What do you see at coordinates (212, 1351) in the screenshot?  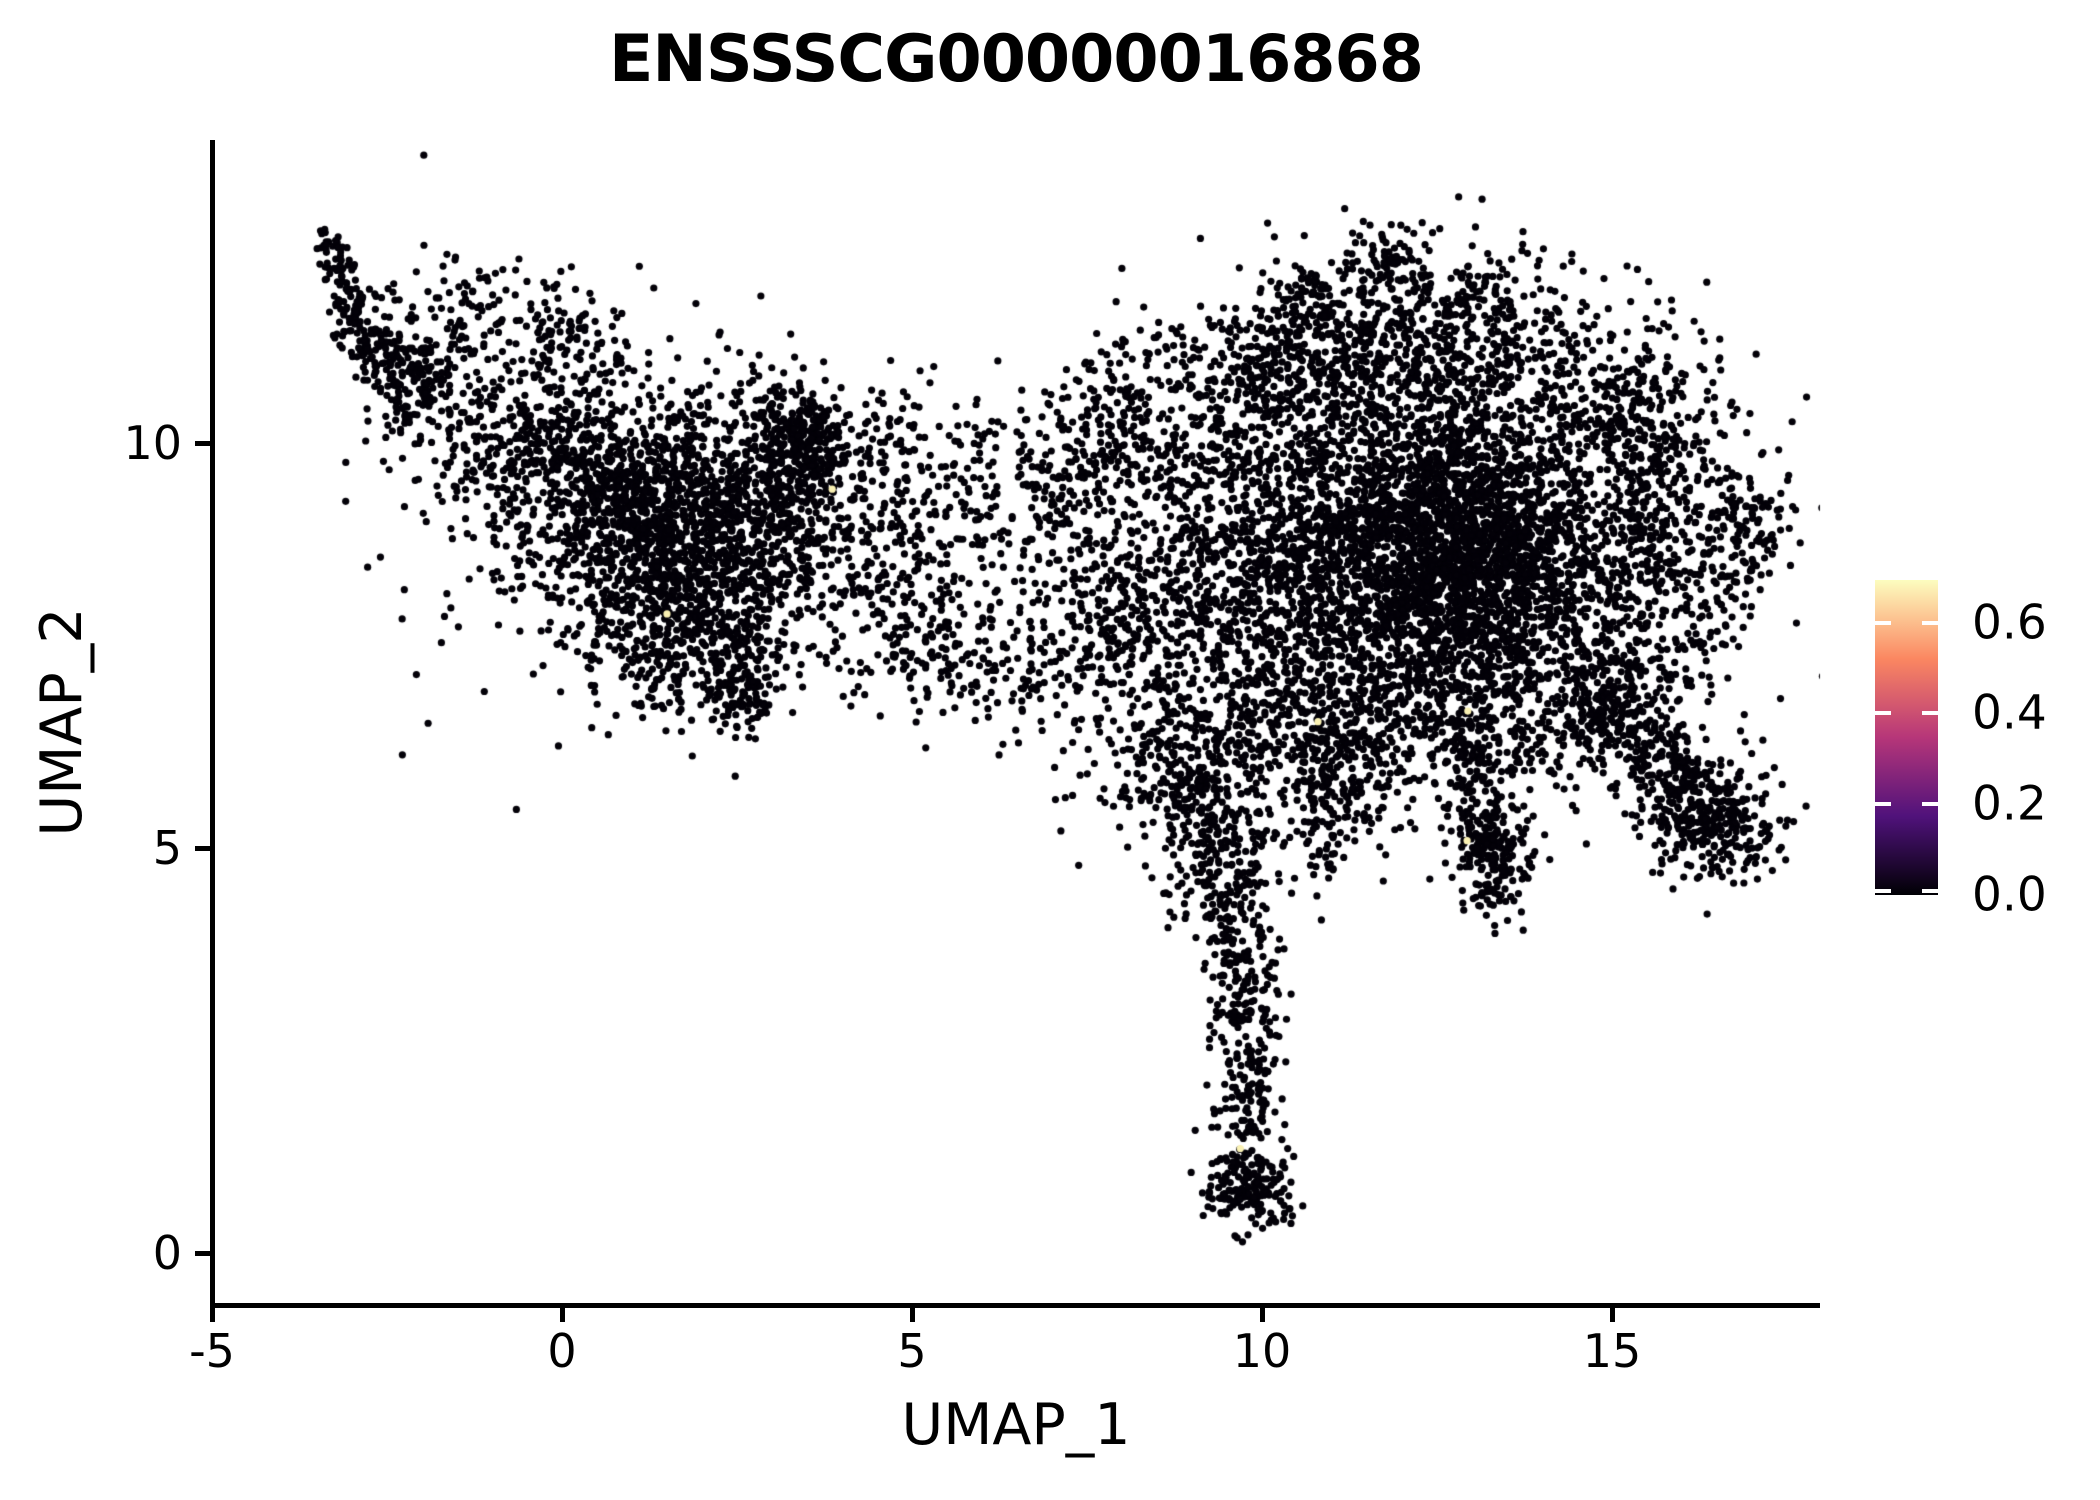 I see `x-tick-label: -5` at bounding box center [212, 1351].